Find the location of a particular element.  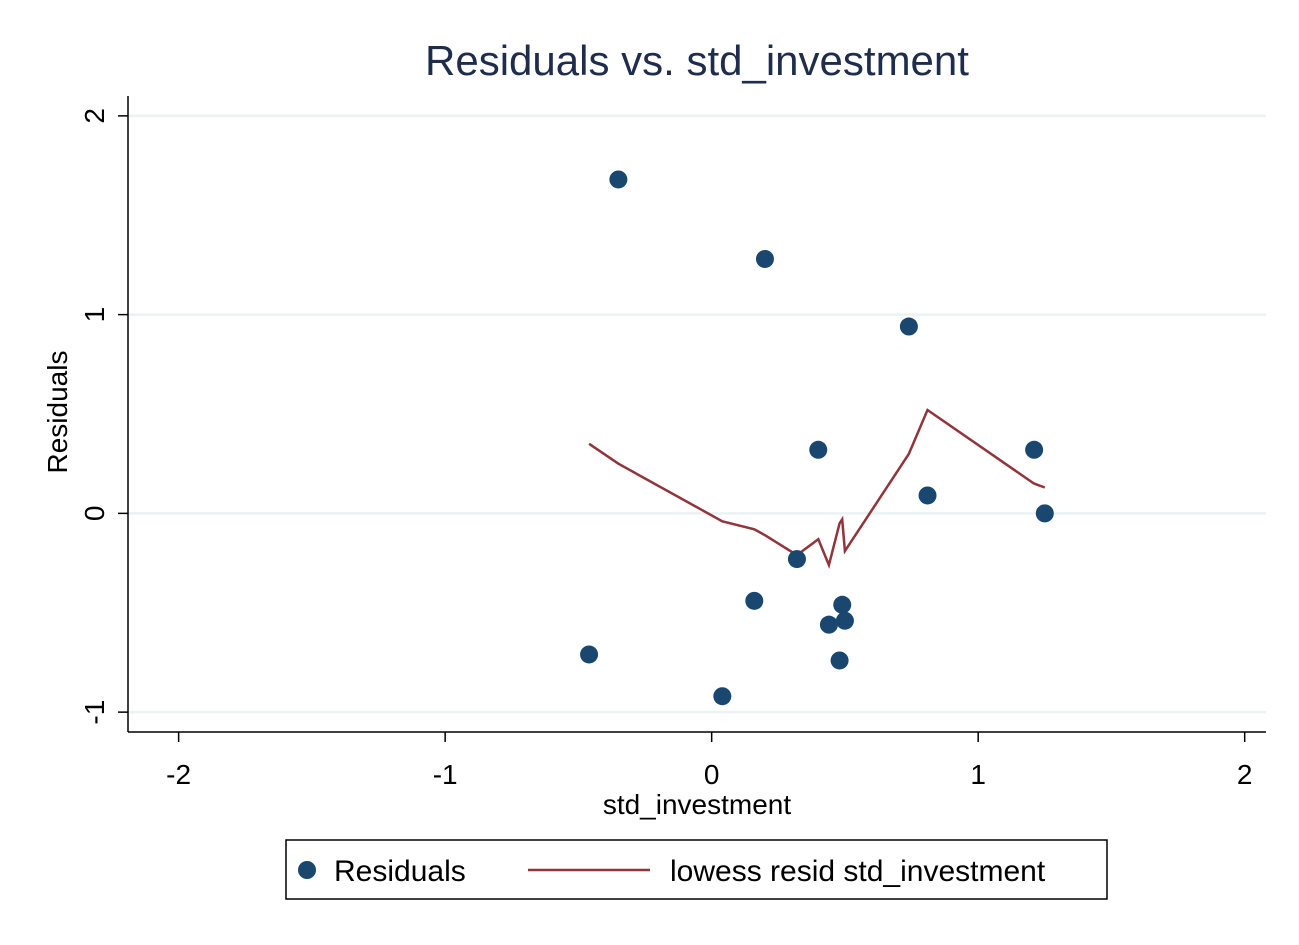

x-tick-label: -2 is located at coordinates (178, 774).